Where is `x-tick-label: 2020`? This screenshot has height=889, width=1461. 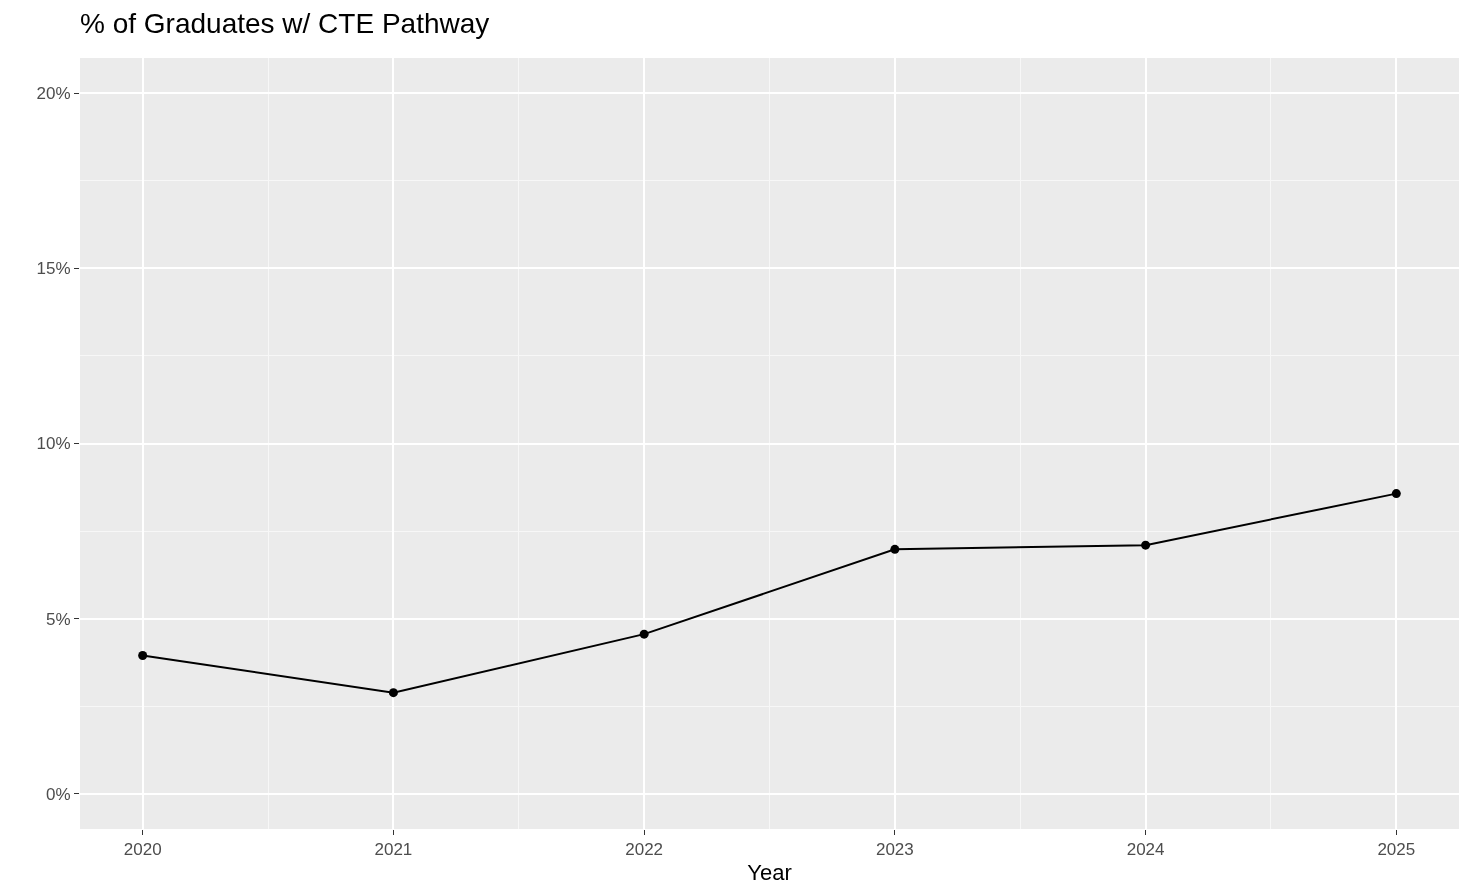
x-tick-label: 2020 is located at coordinates (142, 850).